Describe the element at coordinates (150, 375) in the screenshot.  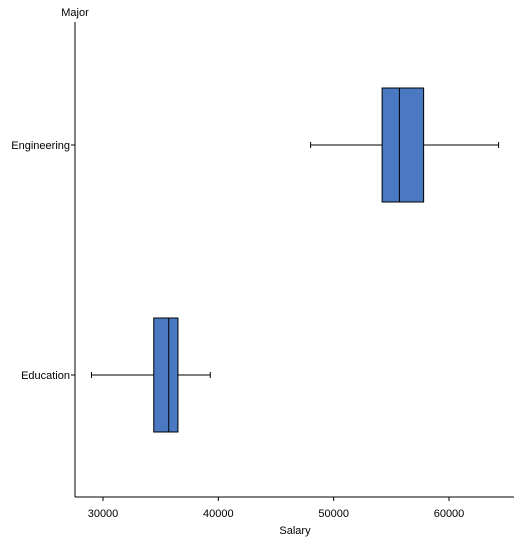
I see `box-education` at that location.